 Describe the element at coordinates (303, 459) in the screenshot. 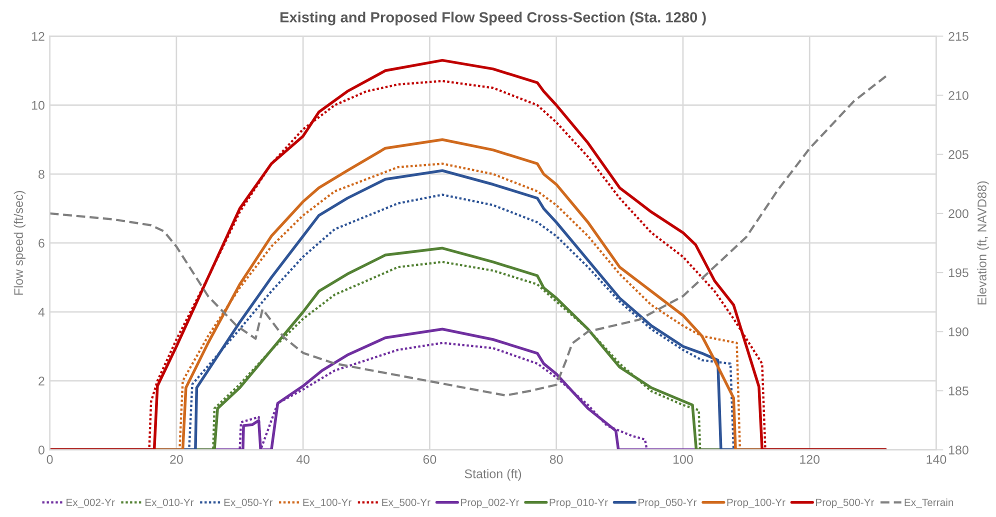

I see `x-tick-label: 40` at that location.